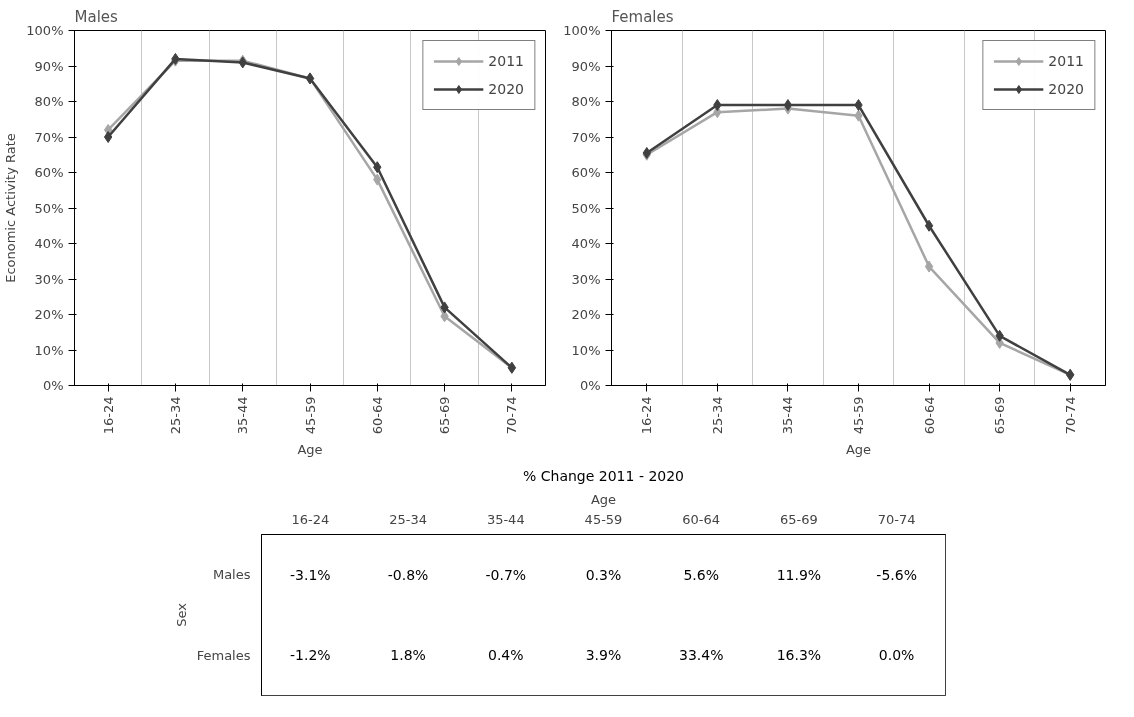 The image size is (1134, 717). What do you see at coordinates (603, 574) in the screenshot?
I see `text: 0.3%` at bounding box center [603, 574].